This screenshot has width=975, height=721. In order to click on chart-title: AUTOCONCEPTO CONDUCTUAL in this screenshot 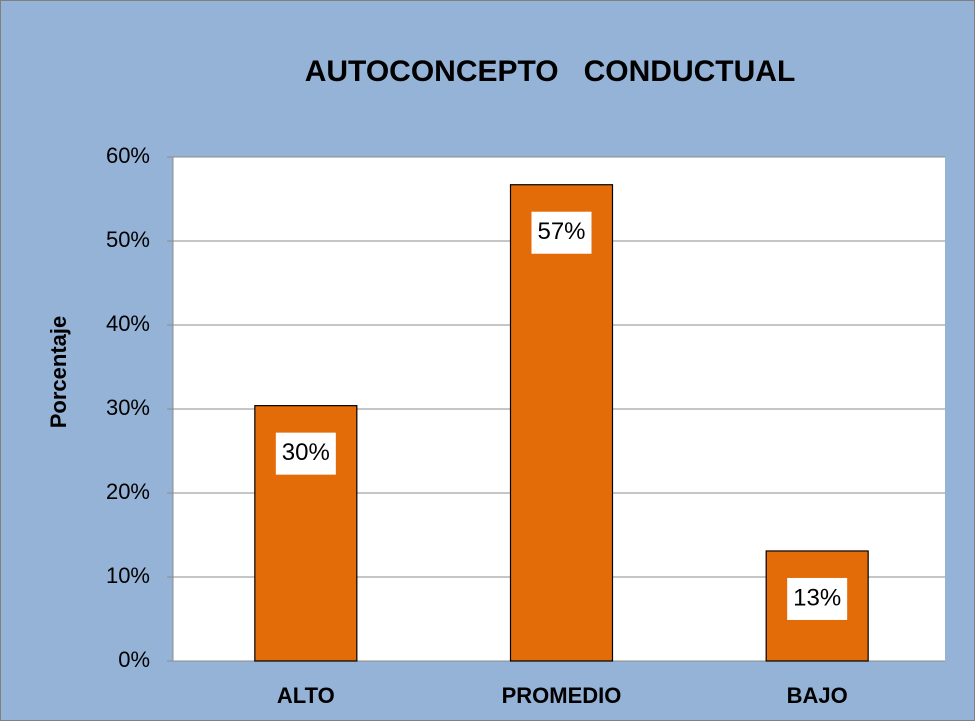, I will do `click(550, 71)`.